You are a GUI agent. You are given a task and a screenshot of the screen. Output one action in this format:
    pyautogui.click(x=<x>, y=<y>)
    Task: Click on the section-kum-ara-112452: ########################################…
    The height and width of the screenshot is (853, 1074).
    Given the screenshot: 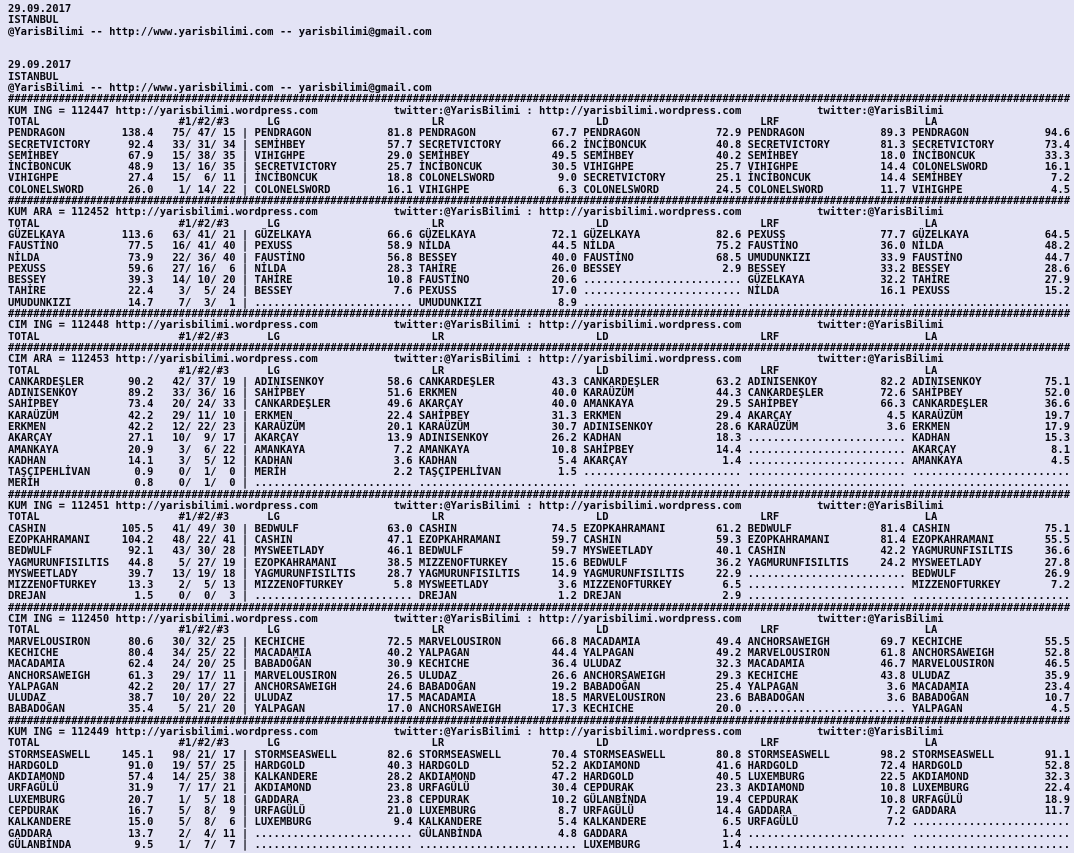 What is the action you would take?
    pyautogui.click(x=539, y=252)
    